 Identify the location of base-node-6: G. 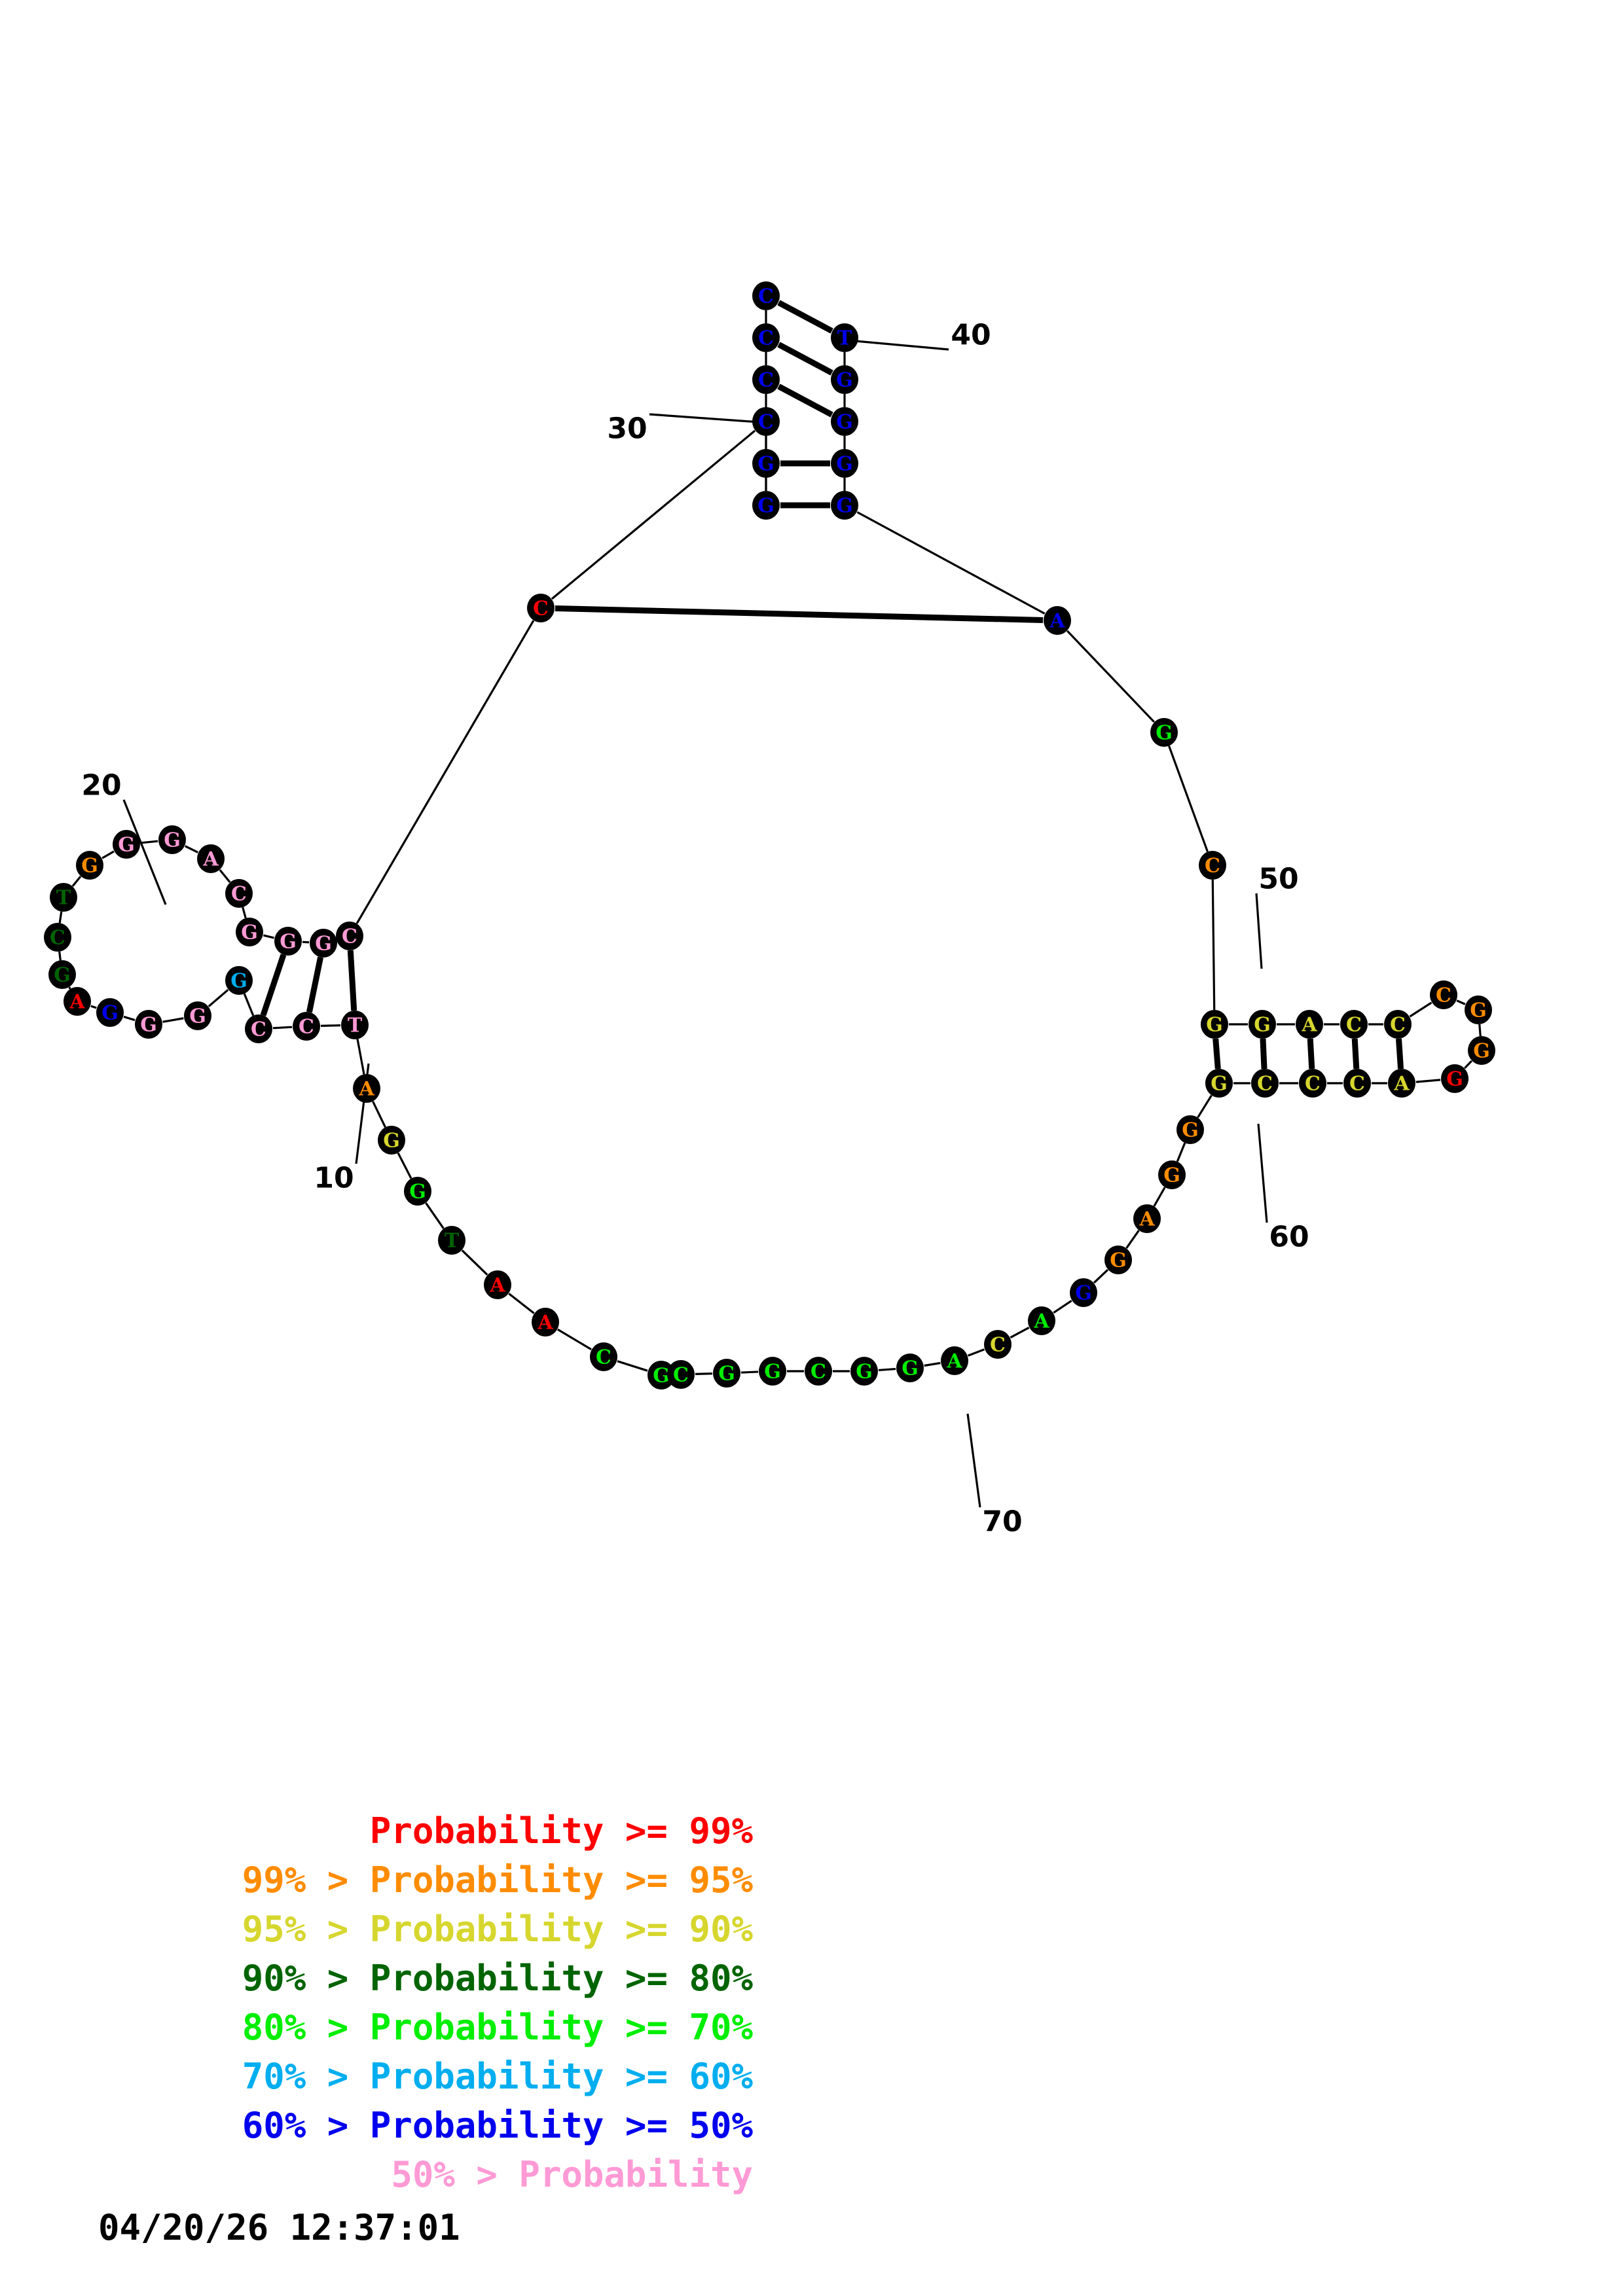
(417, 1191).